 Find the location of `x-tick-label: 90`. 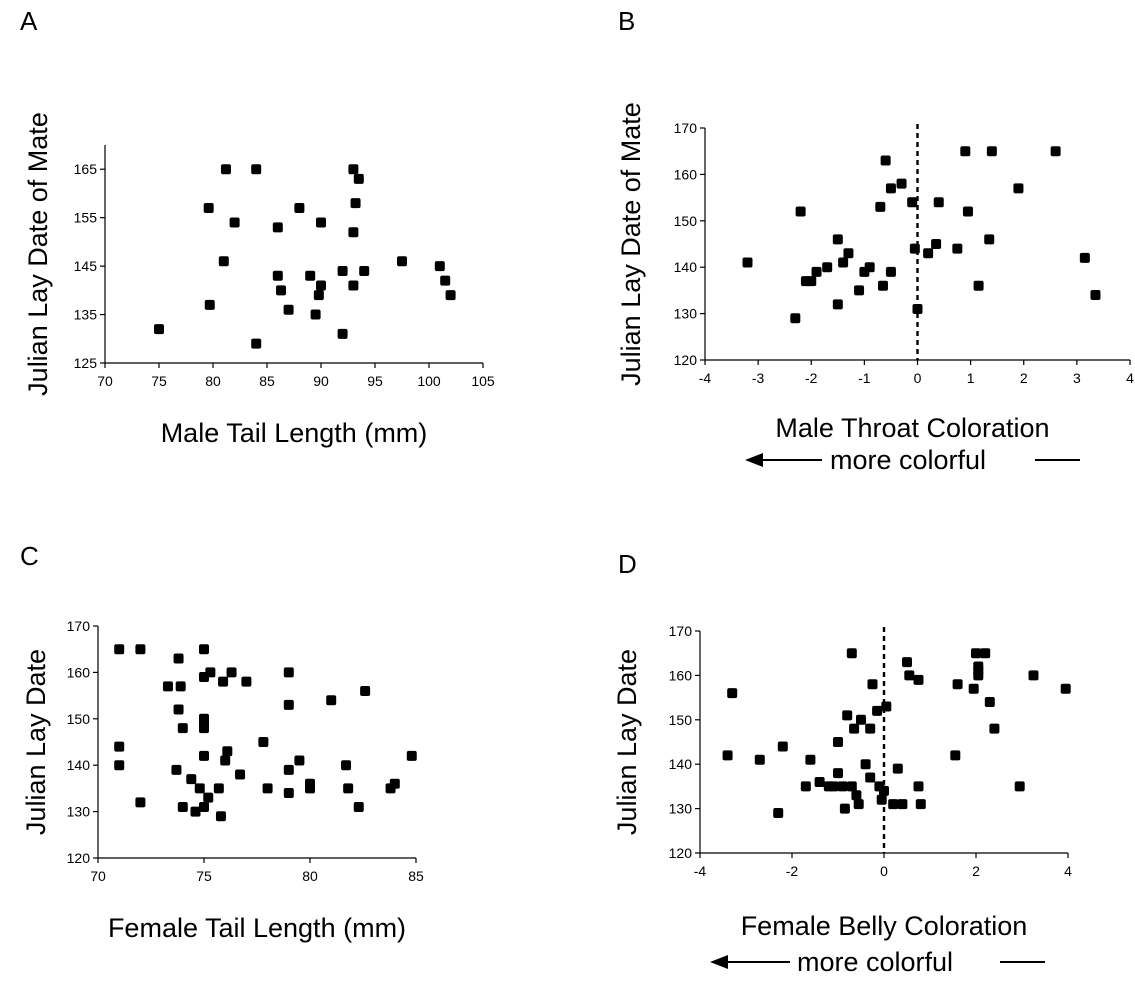

x-tick-label: 90 is located at coordinates (321, 381).